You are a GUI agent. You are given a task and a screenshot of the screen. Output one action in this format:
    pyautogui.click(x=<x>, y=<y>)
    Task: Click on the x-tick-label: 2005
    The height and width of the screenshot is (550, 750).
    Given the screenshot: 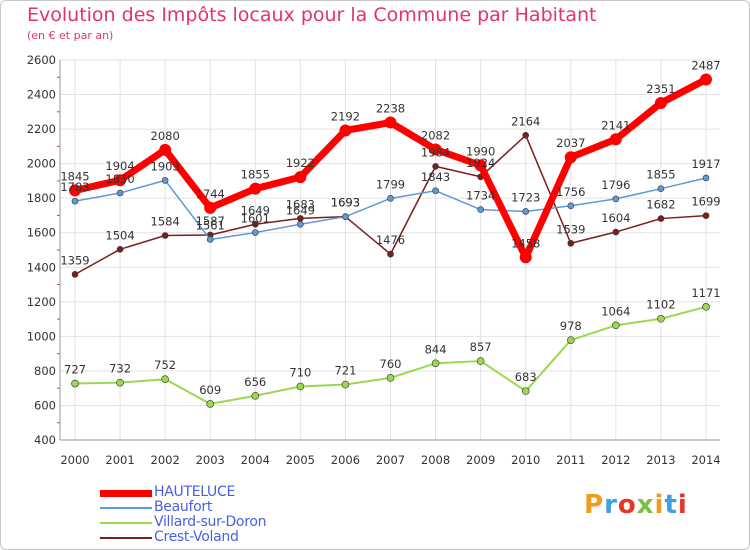 What is the action you would take?
    pyautogui.click(x=300, y=460)
    